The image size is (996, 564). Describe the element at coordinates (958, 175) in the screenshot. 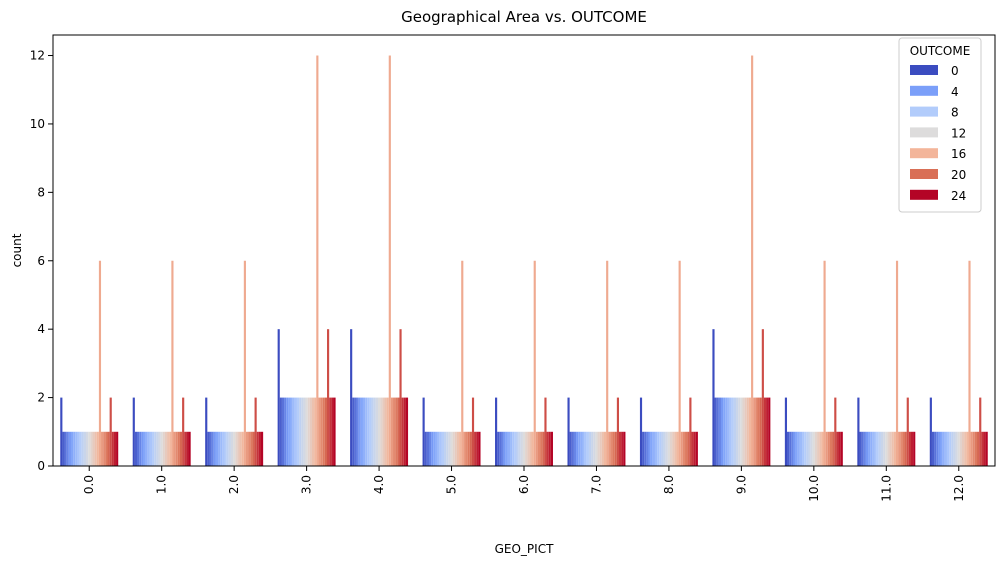

I see `legend-label: 20` at that location.